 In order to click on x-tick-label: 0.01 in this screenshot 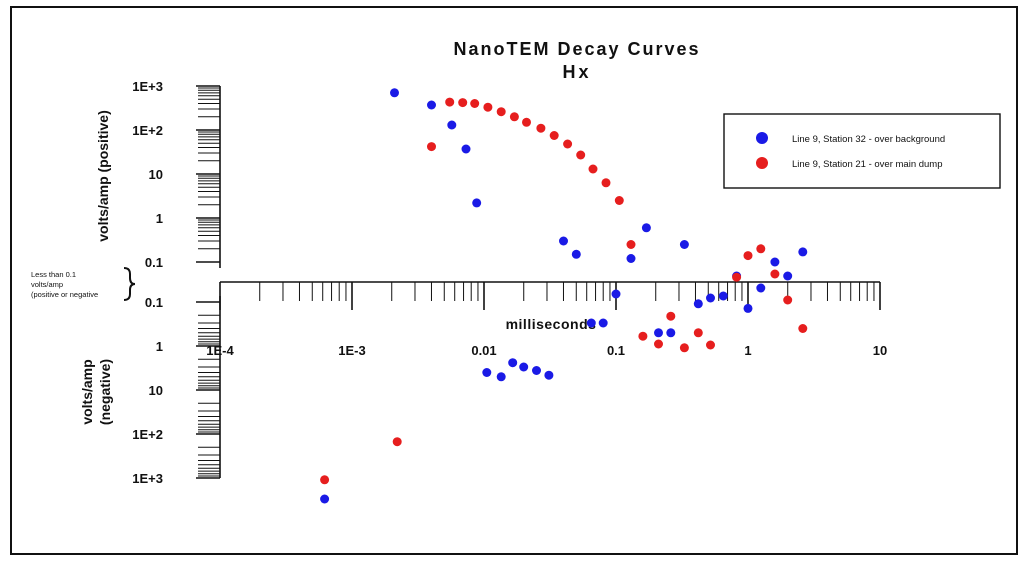, I will do `click(483, 350)`.